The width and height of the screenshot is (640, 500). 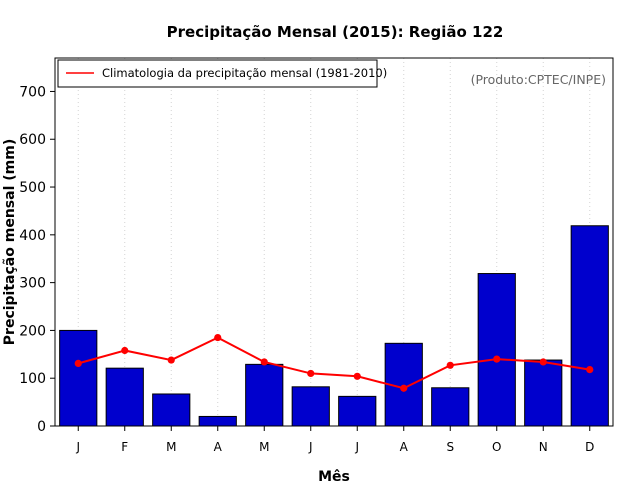 I want to click on climatology-line, so click(x=333, y=363).